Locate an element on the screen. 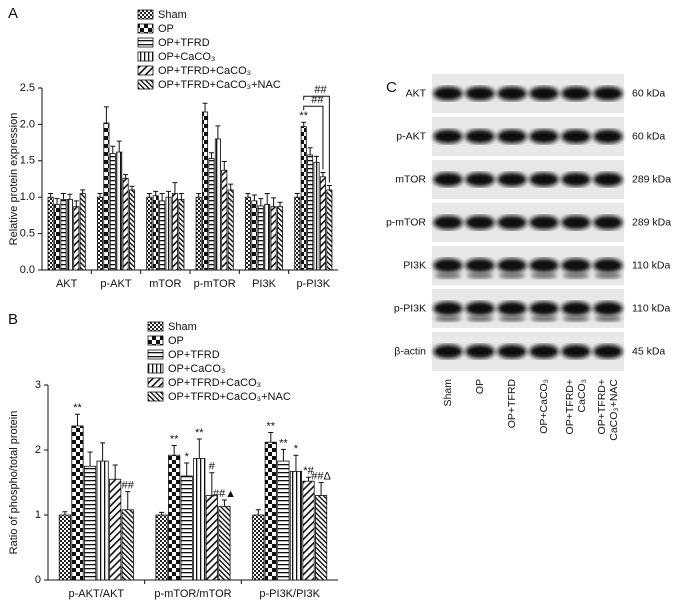  annotation: # is located at coordinates (212, 467).